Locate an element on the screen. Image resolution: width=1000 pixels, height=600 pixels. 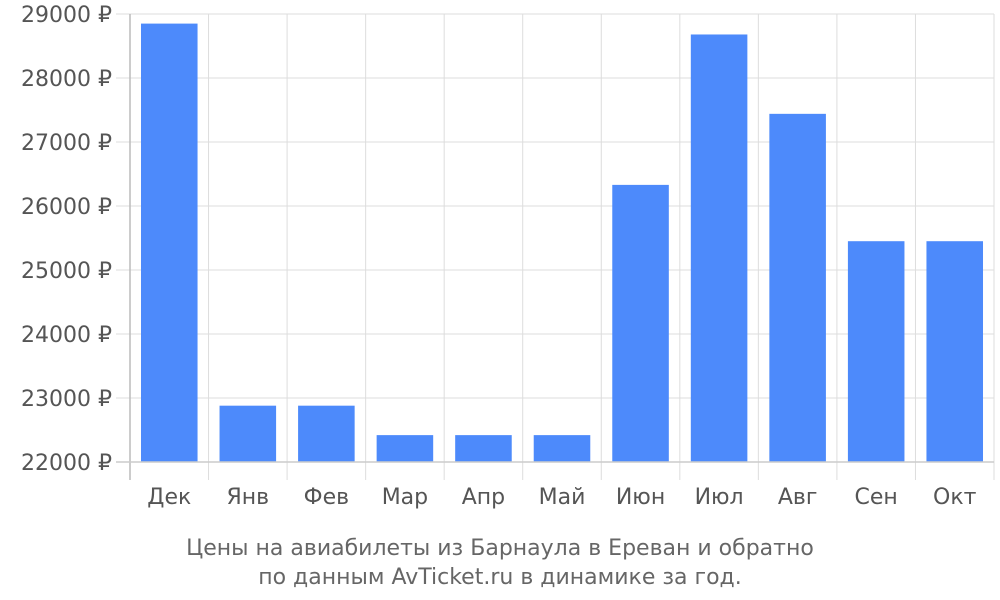
x-tick-label: Янв is located at coordinates (247, 497).